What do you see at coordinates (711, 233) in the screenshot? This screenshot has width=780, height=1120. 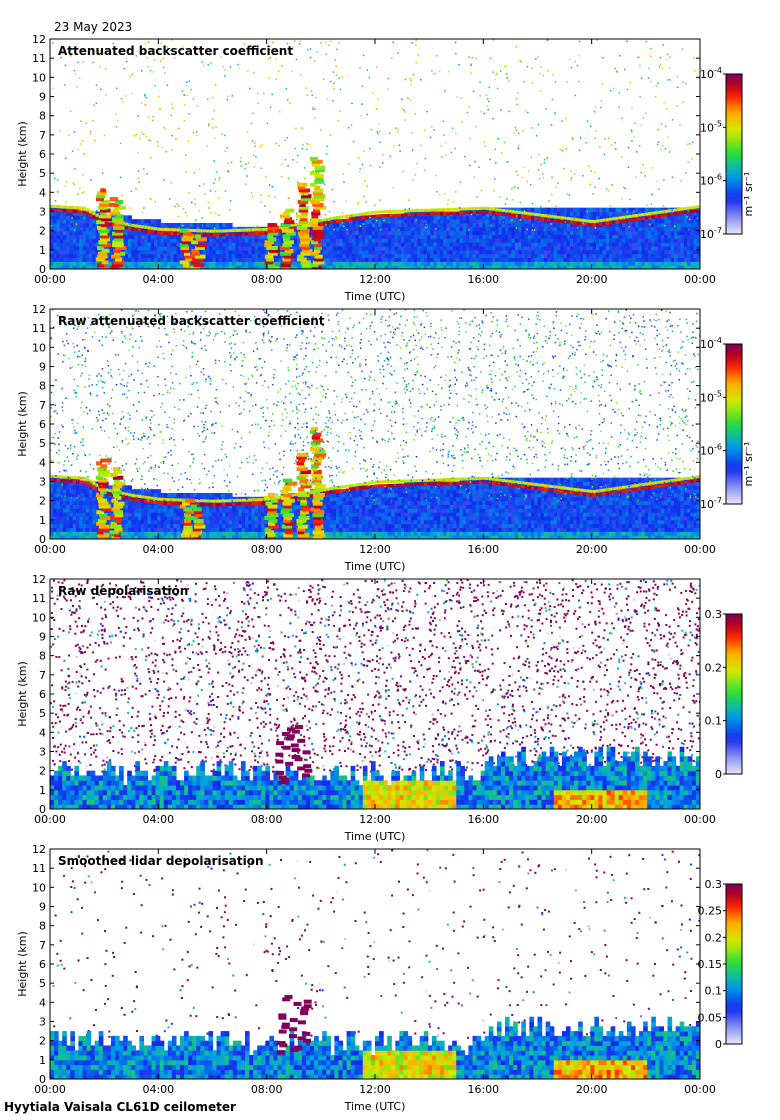 I see `colorbar-tick-label: 10⁻⁷` at bounding box center [711, 233].